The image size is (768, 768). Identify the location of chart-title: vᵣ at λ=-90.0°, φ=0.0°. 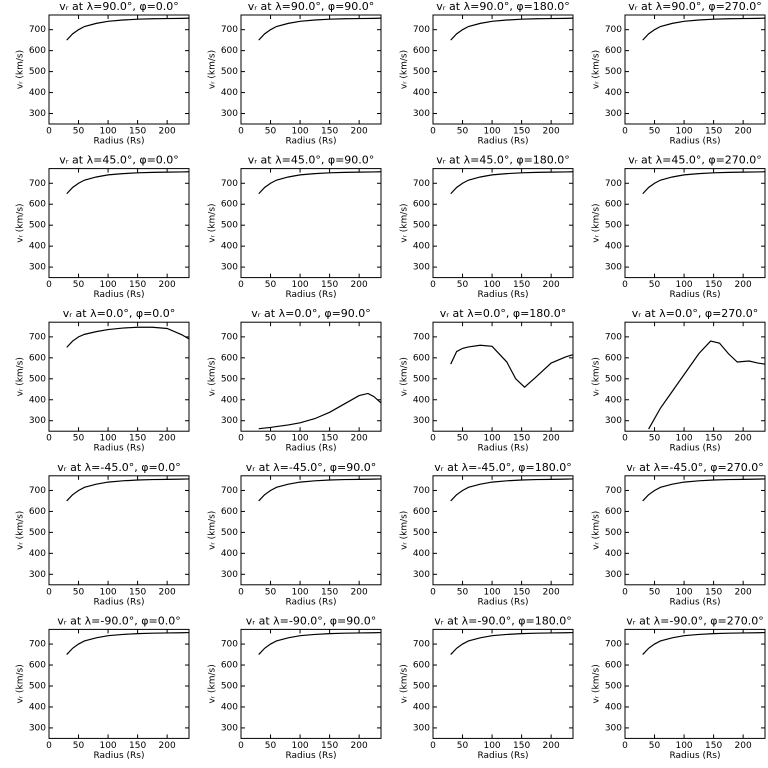
(119, 620).